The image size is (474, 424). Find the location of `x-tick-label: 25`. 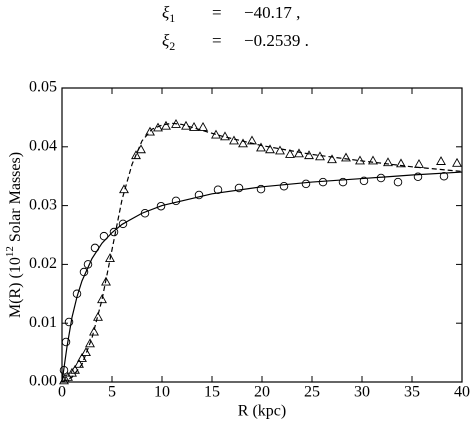

x-tick-label: 25 is located at coordinates (312, 392).